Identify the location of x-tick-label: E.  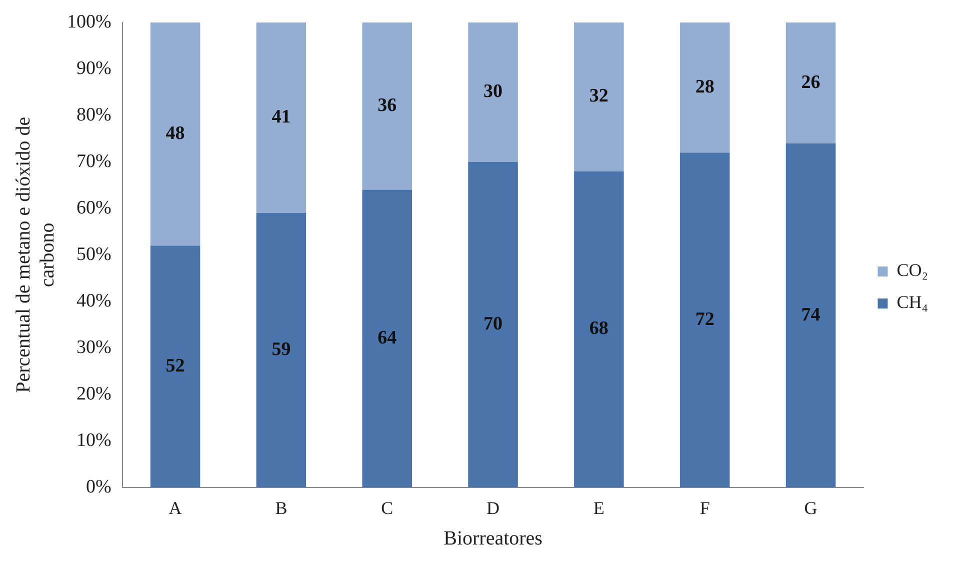
(598, 508).